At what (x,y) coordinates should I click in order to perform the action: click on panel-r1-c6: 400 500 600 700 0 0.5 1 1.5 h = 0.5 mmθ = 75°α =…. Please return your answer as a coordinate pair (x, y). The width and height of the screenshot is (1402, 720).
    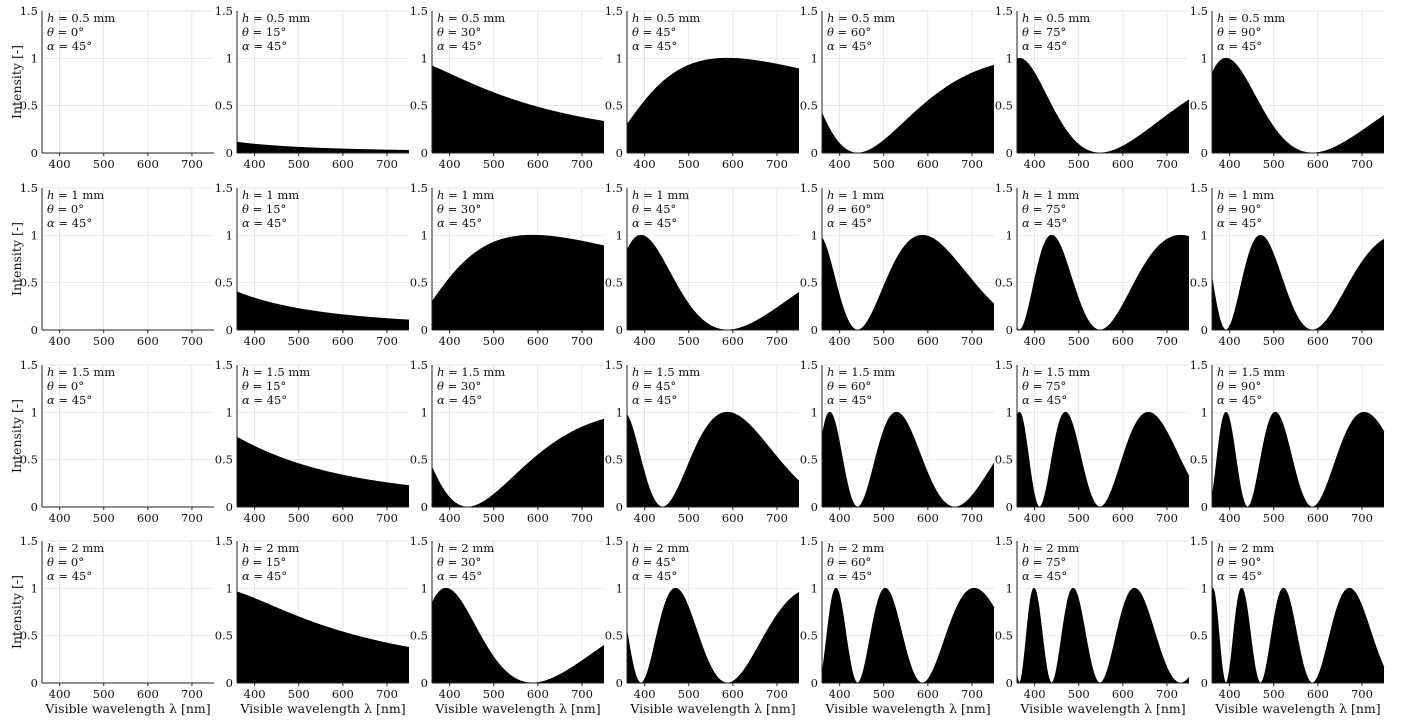
    Looking at the image, I should click on (1092, 87).